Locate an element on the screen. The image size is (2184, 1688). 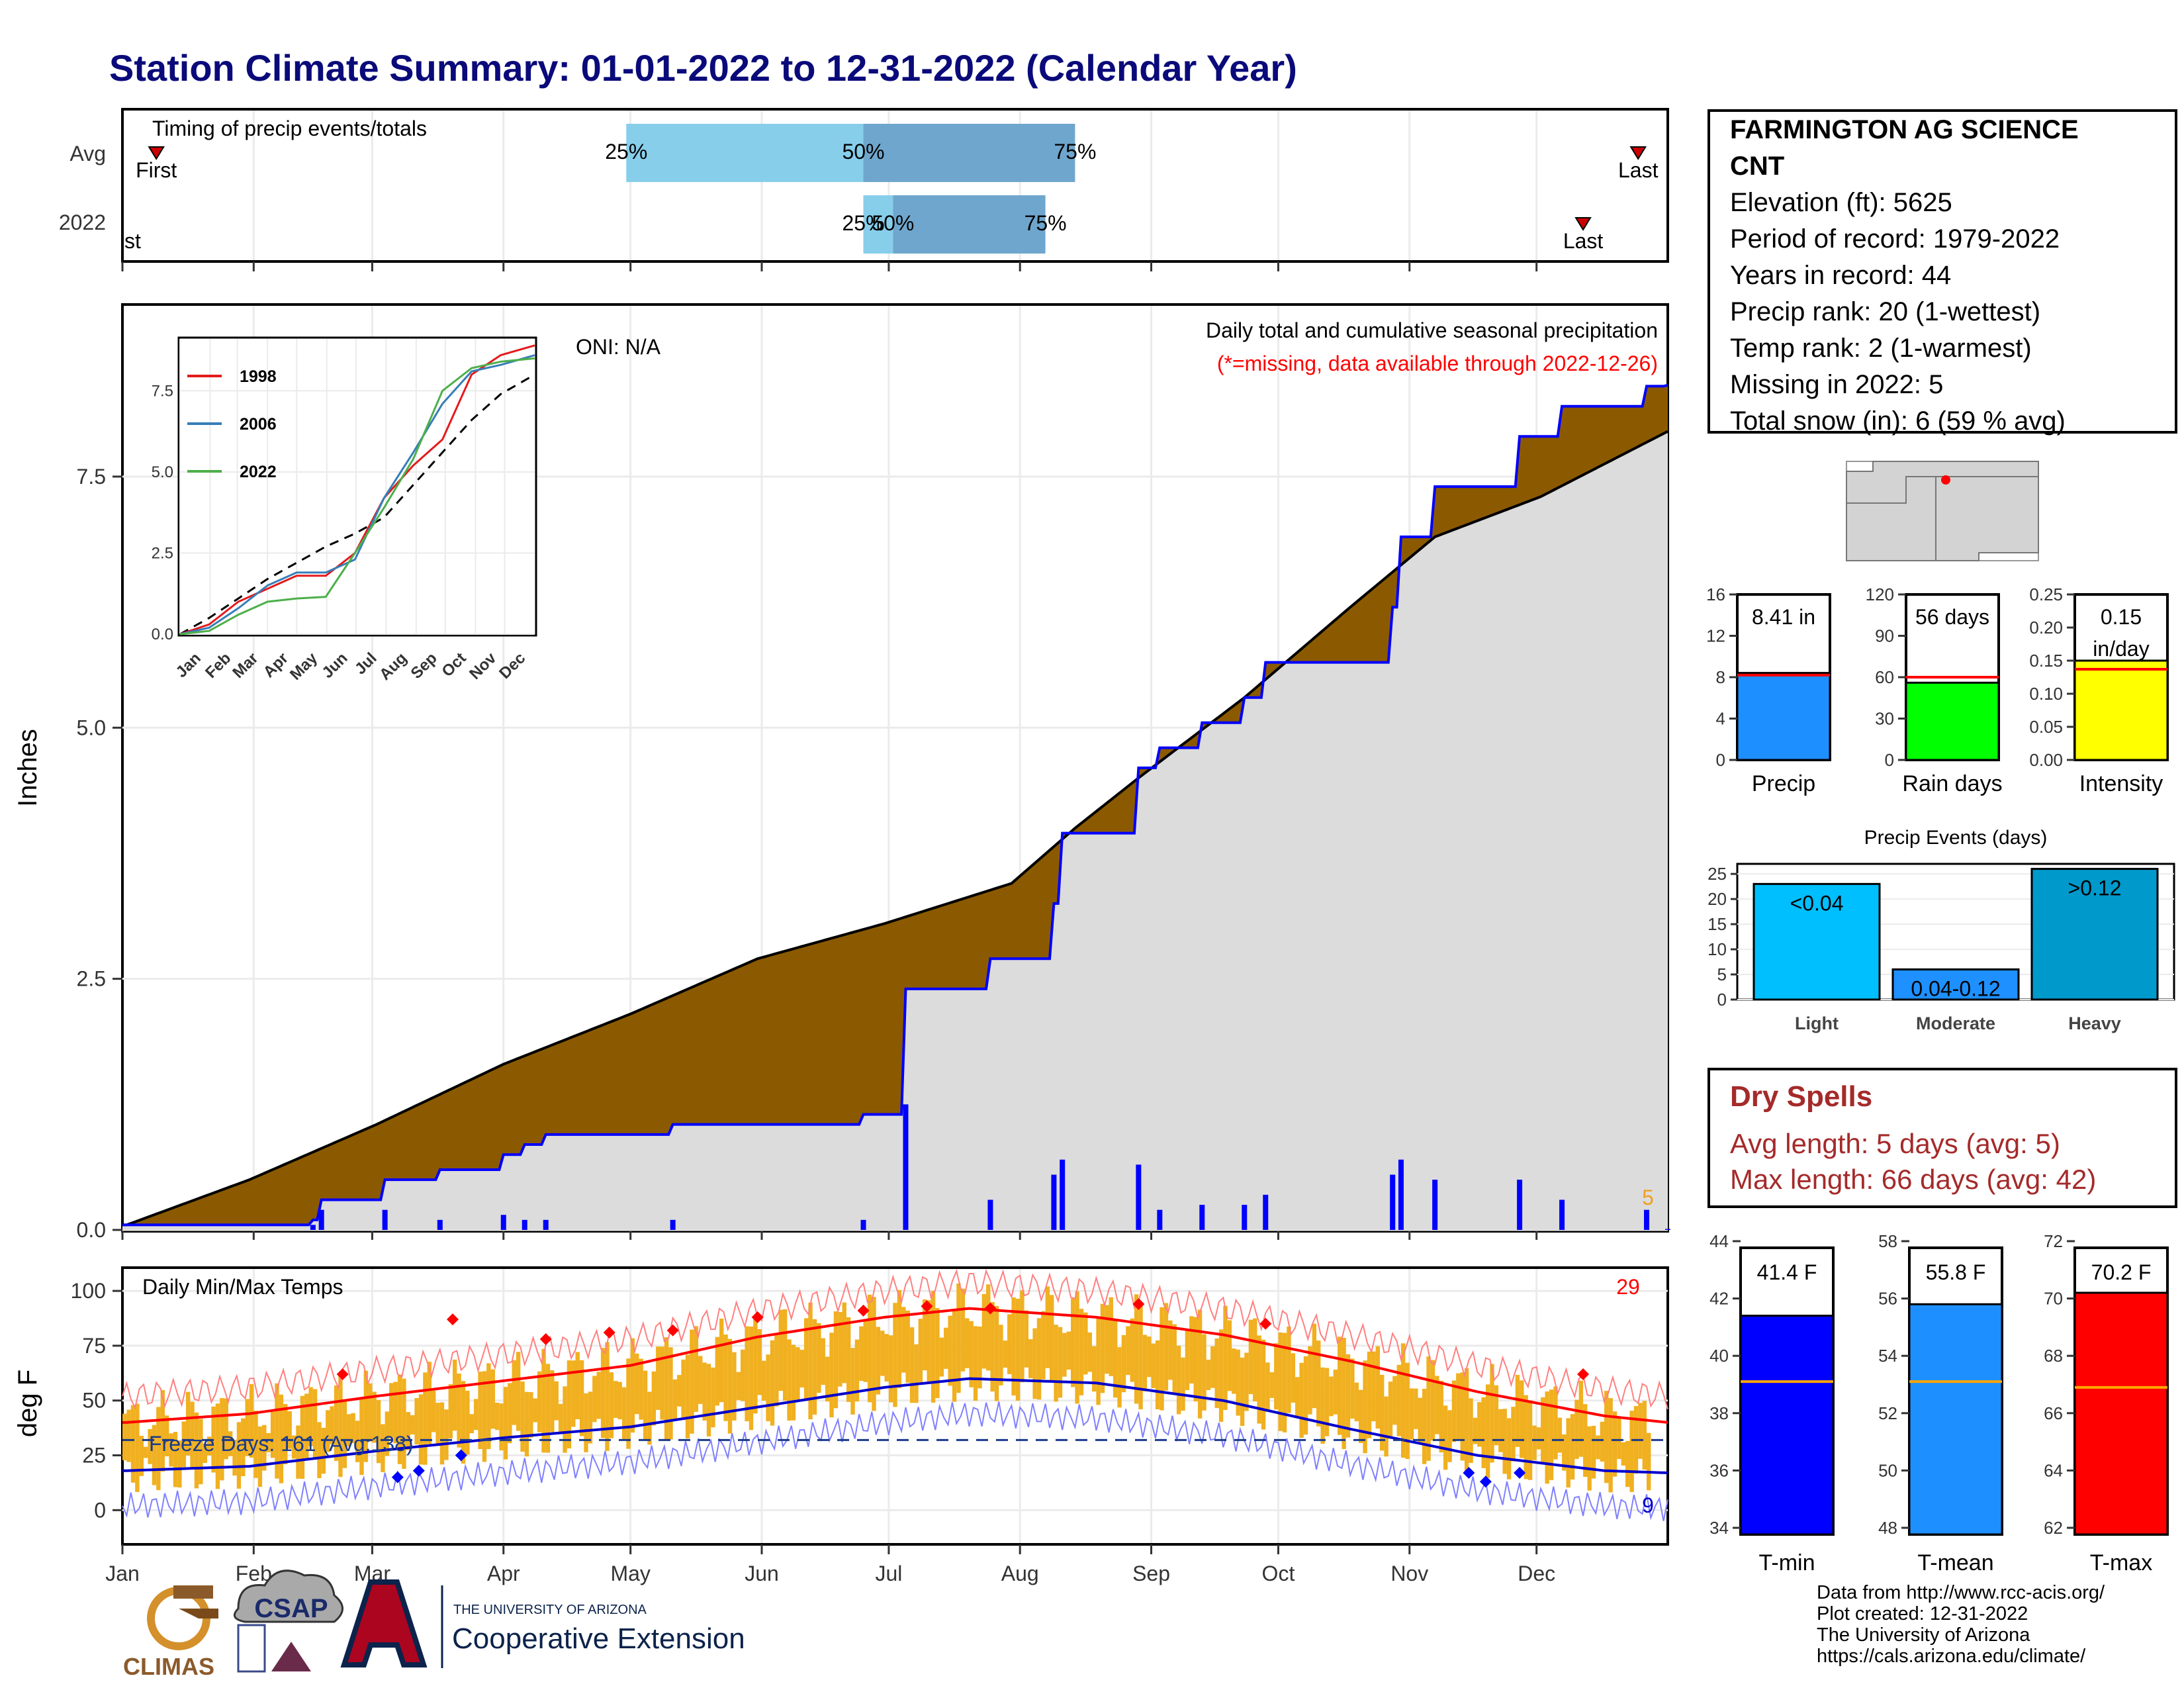
dry-spells-avg: Avg length: 5 days (avg: 5) is located at coordinates (1895, 1143).